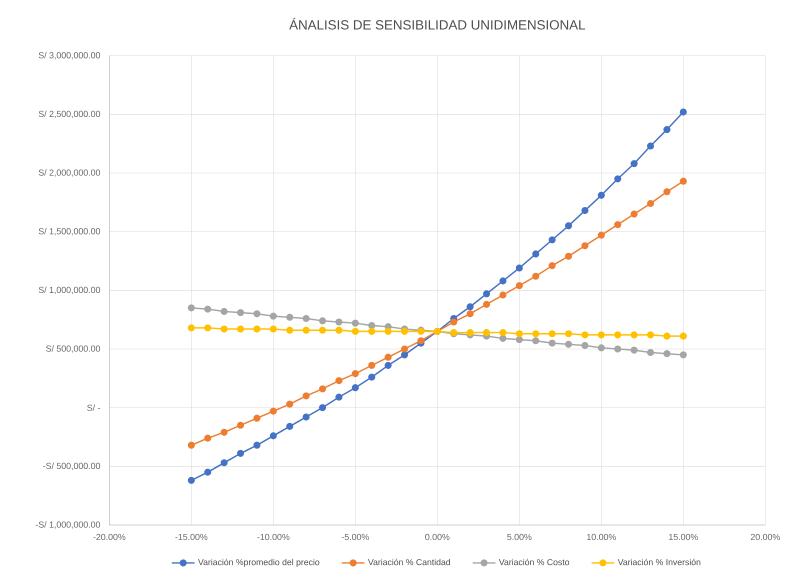 The height and width of the screenshot is (581, 796). I want to click on y-tick-label: S/ 3,000,000.00, so click(69, 56).